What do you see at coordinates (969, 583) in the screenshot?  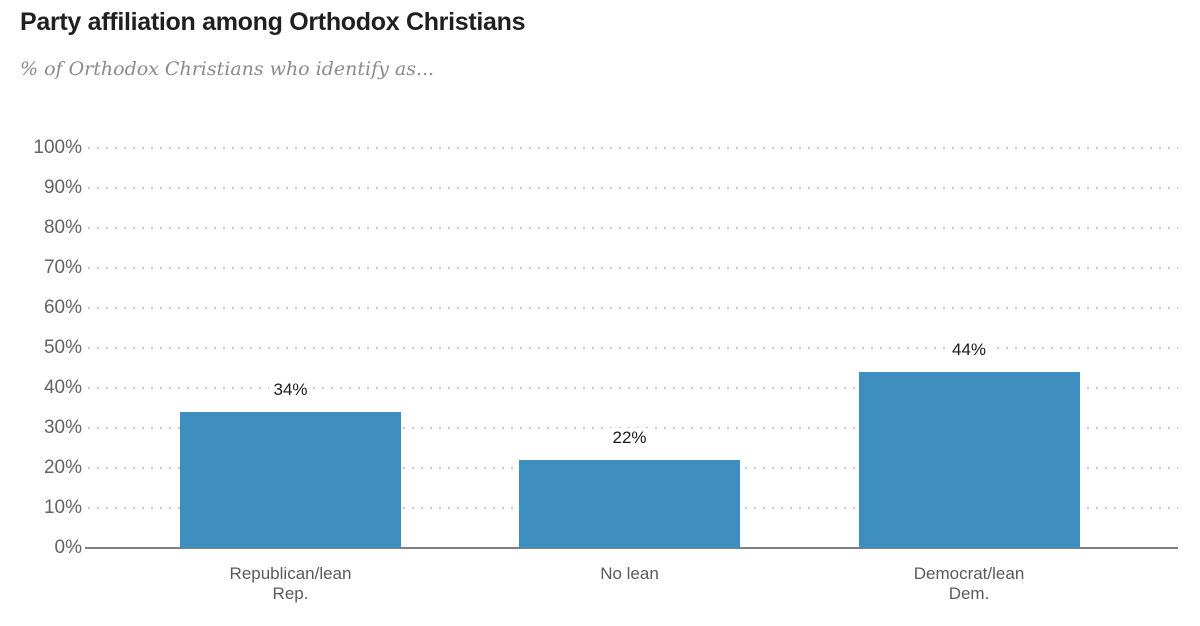 I see `x-axis-category-label: Democrat/lean Dem.` at bounding box center [969, 583].